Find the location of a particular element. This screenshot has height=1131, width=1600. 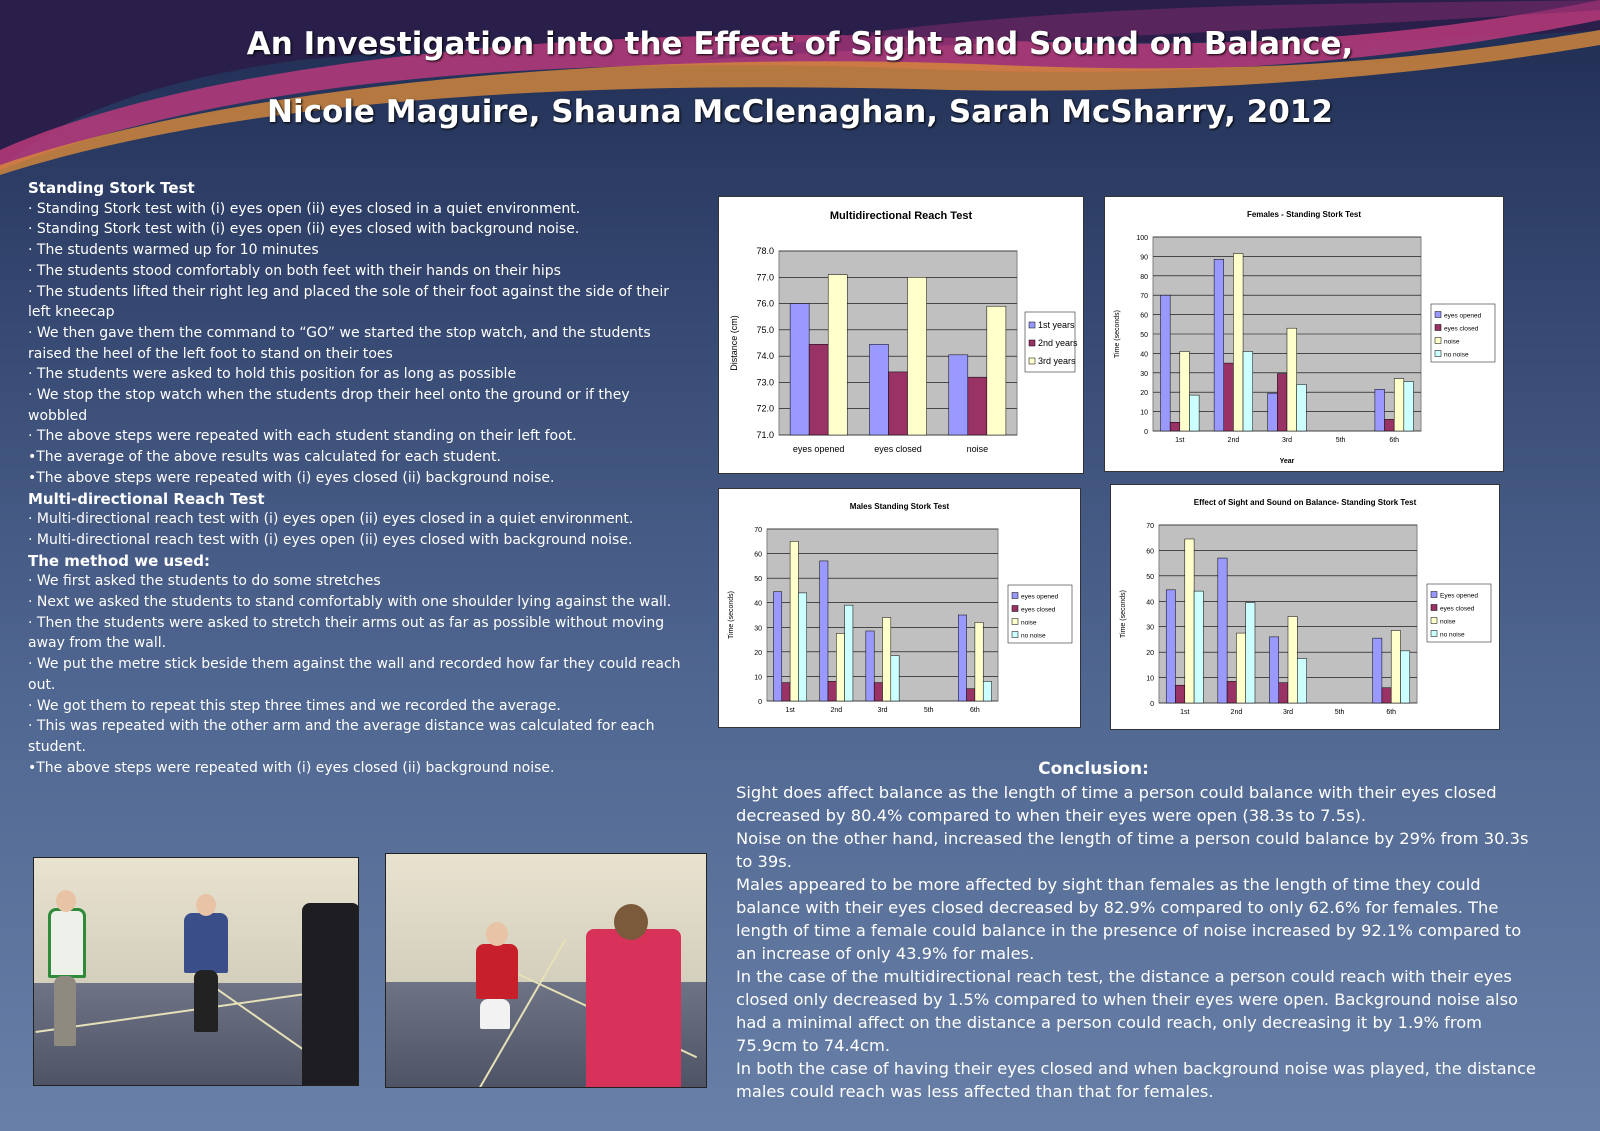

y-tick-label: 72.0 is located at coordinates (765, 409).